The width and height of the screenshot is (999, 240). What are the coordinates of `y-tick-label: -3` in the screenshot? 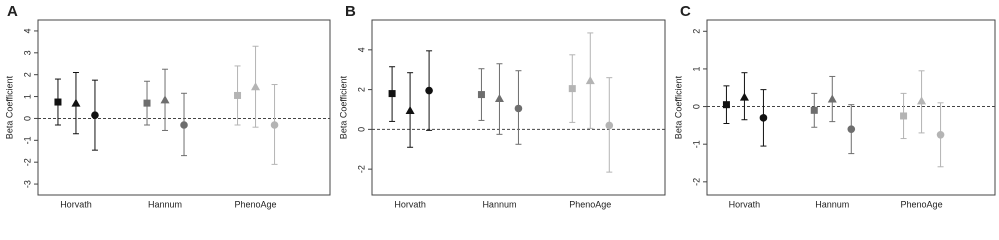 It's located at (27, 184).